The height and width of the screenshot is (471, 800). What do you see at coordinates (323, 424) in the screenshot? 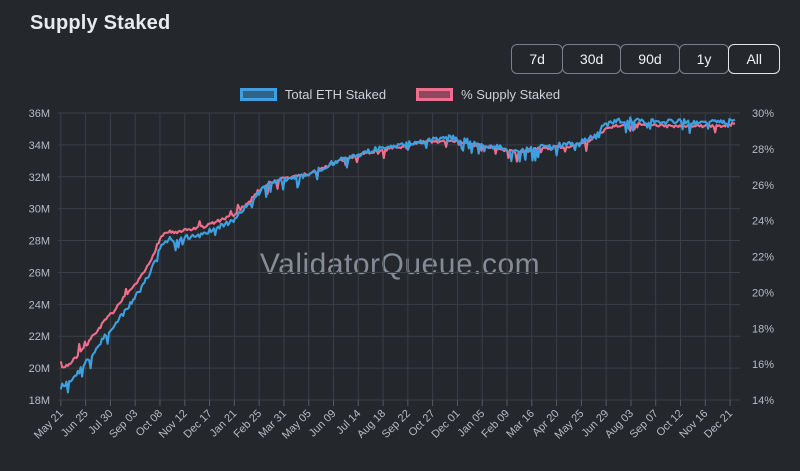
I see `svg-text: Jun 09` at bounding box center [323, 424].